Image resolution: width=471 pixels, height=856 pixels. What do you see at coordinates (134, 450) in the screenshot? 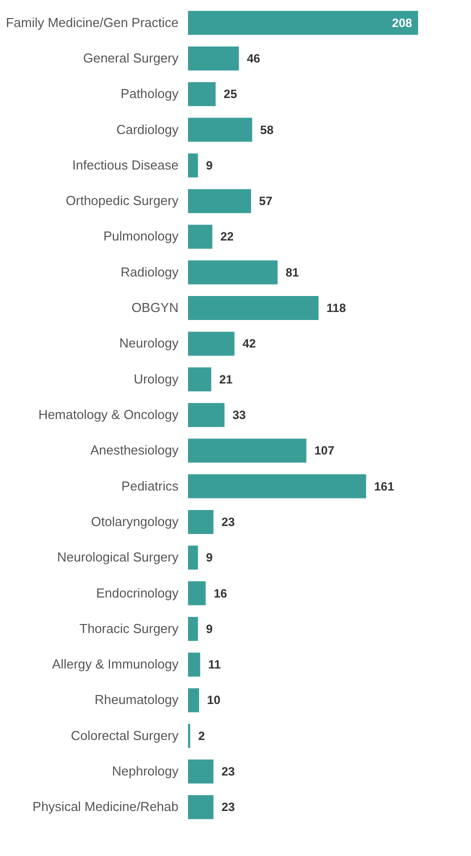
I see `y-tick-label: Anesthesiology` at bounding box center [134, 450].